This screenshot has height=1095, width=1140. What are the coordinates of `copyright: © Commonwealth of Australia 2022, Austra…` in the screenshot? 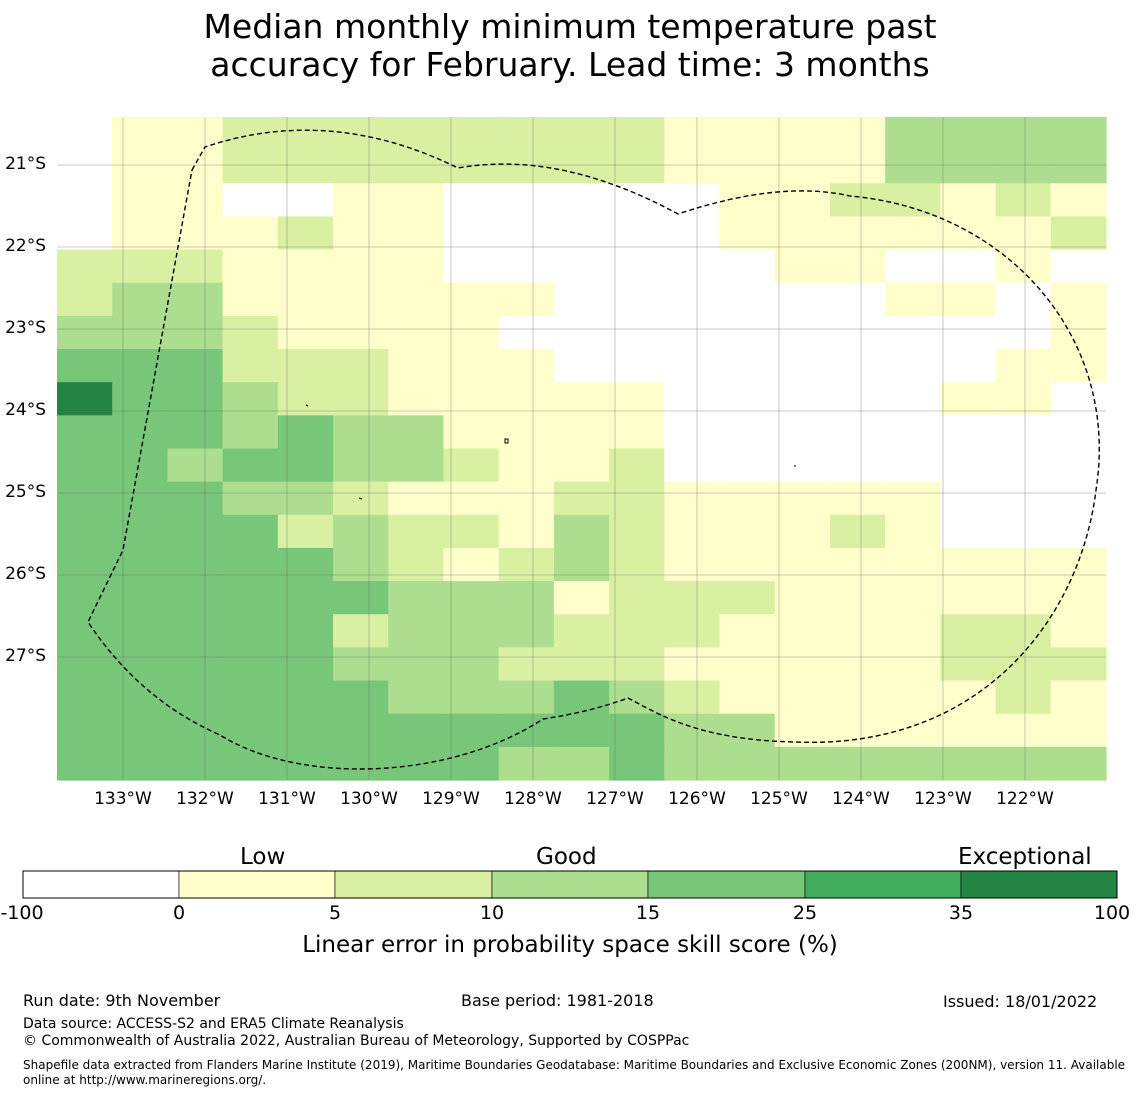 It's located at (356, 1041).